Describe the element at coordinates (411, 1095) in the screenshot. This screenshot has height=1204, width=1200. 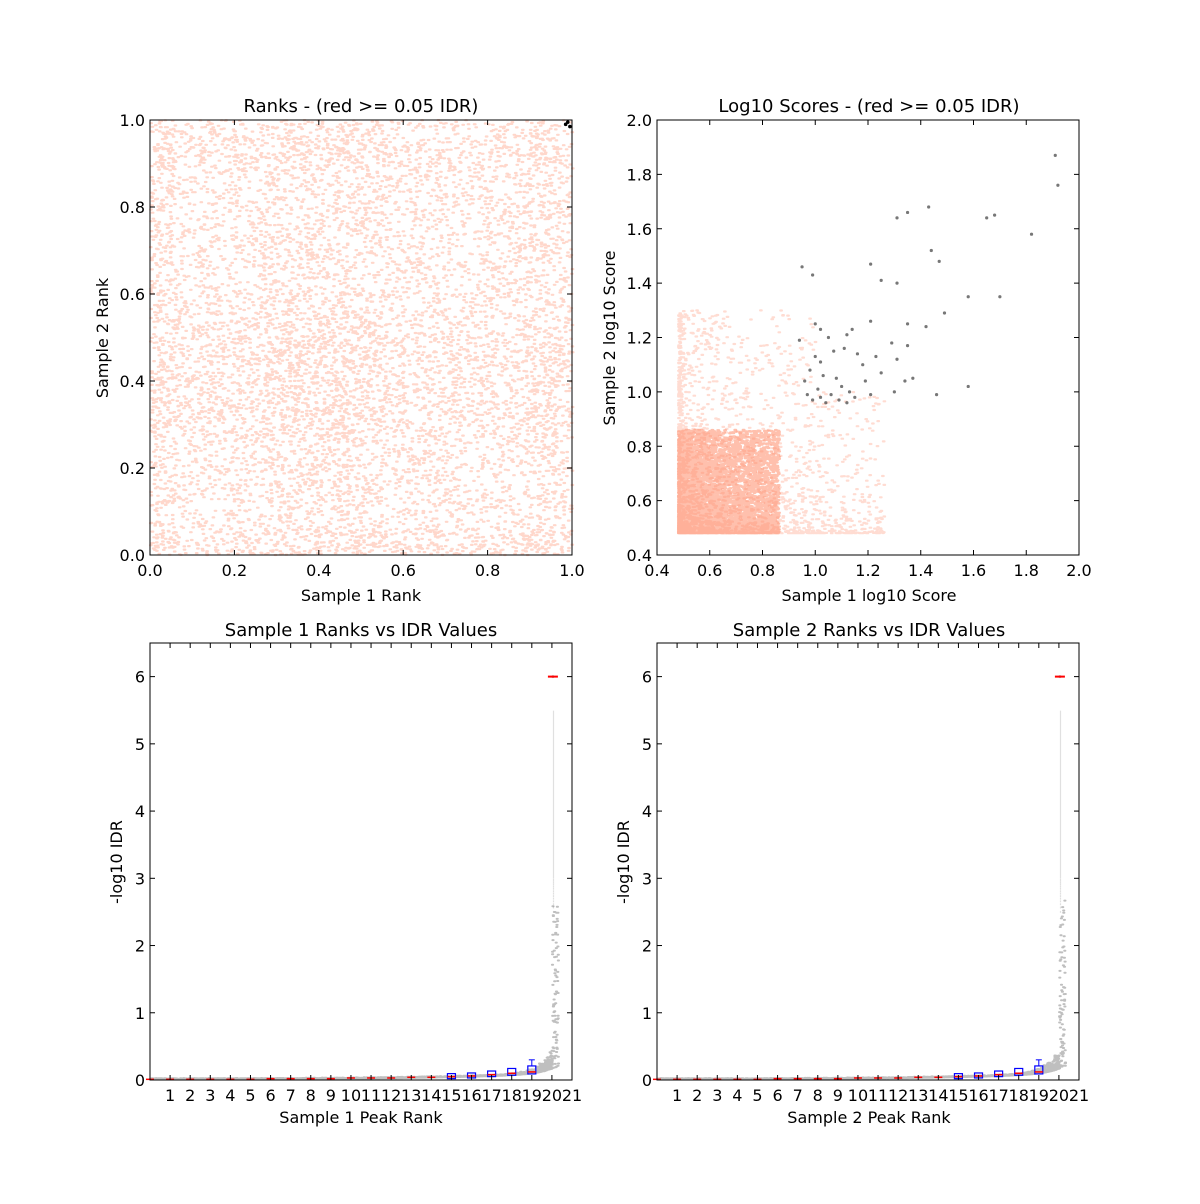
I see `x-tick-label: 13` at that location.